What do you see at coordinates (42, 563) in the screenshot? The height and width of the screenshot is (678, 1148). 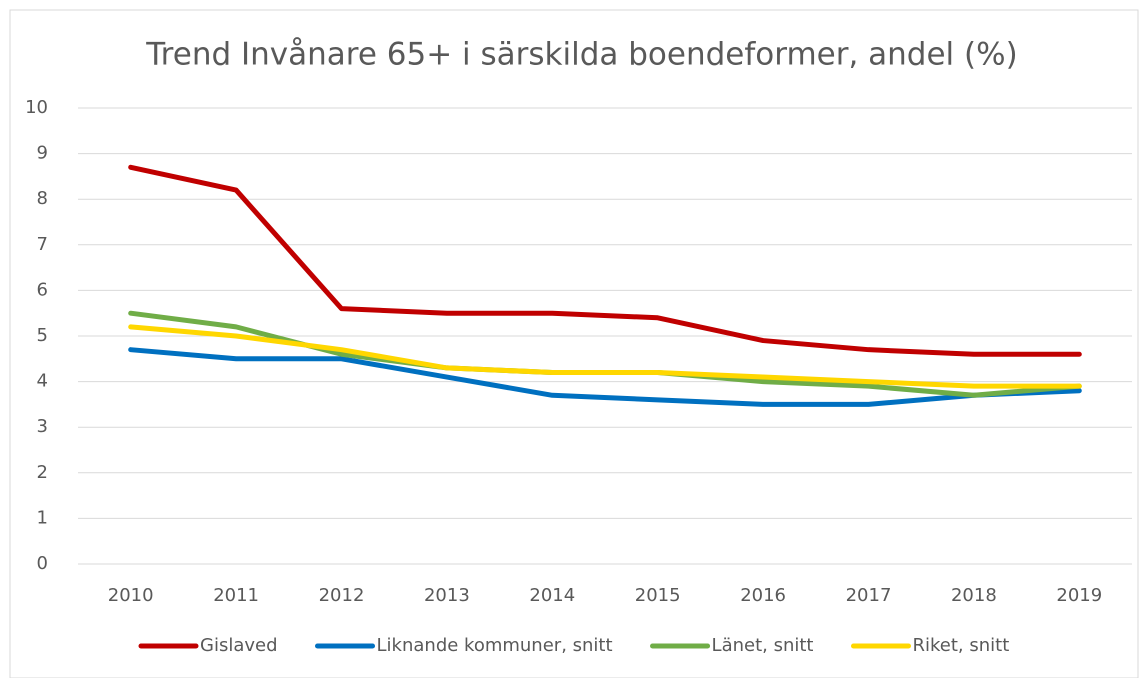 I see `y-tick-label: 0` at bounding box center [42, 563].